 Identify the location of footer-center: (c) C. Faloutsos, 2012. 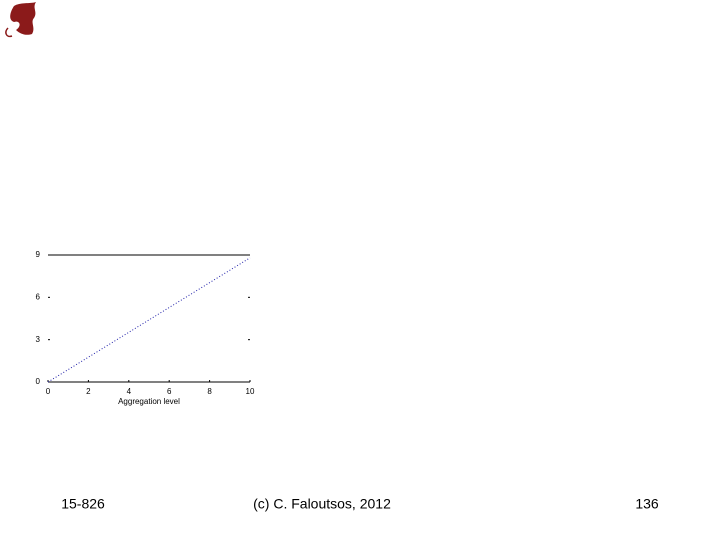
(322, 504).